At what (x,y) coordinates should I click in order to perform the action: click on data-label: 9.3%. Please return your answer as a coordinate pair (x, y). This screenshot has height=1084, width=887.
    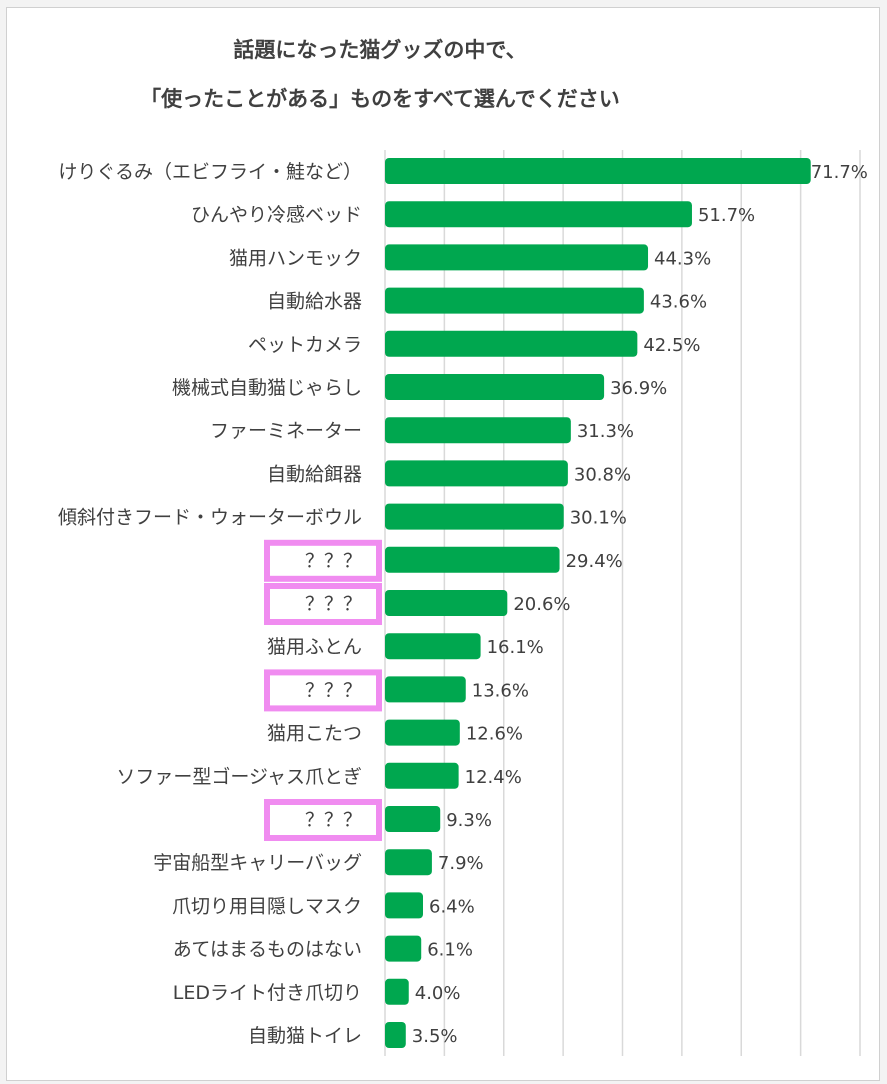
    Looking at the image, I should click on (469, 820).